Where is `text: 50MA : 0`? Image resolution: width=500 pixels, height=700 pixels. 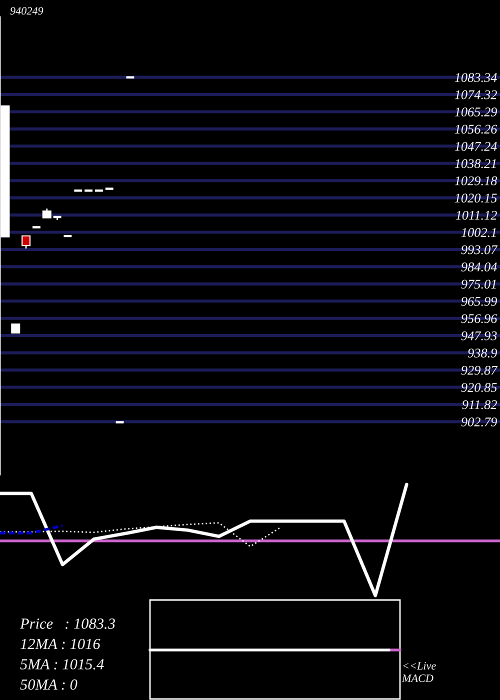
text: 50MA : 0 is located at coordinates (49, 684).